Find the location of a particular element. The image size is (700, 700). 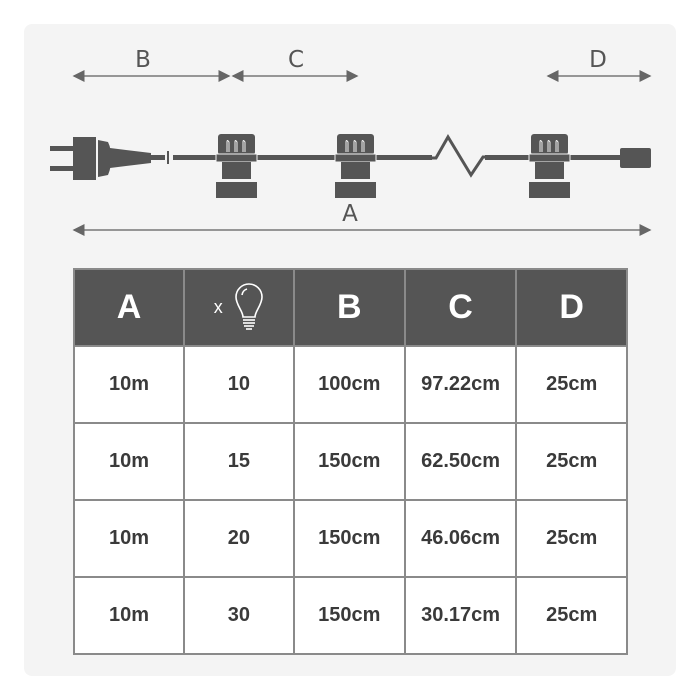

times-sign: x is located at coordinates (218, 307).